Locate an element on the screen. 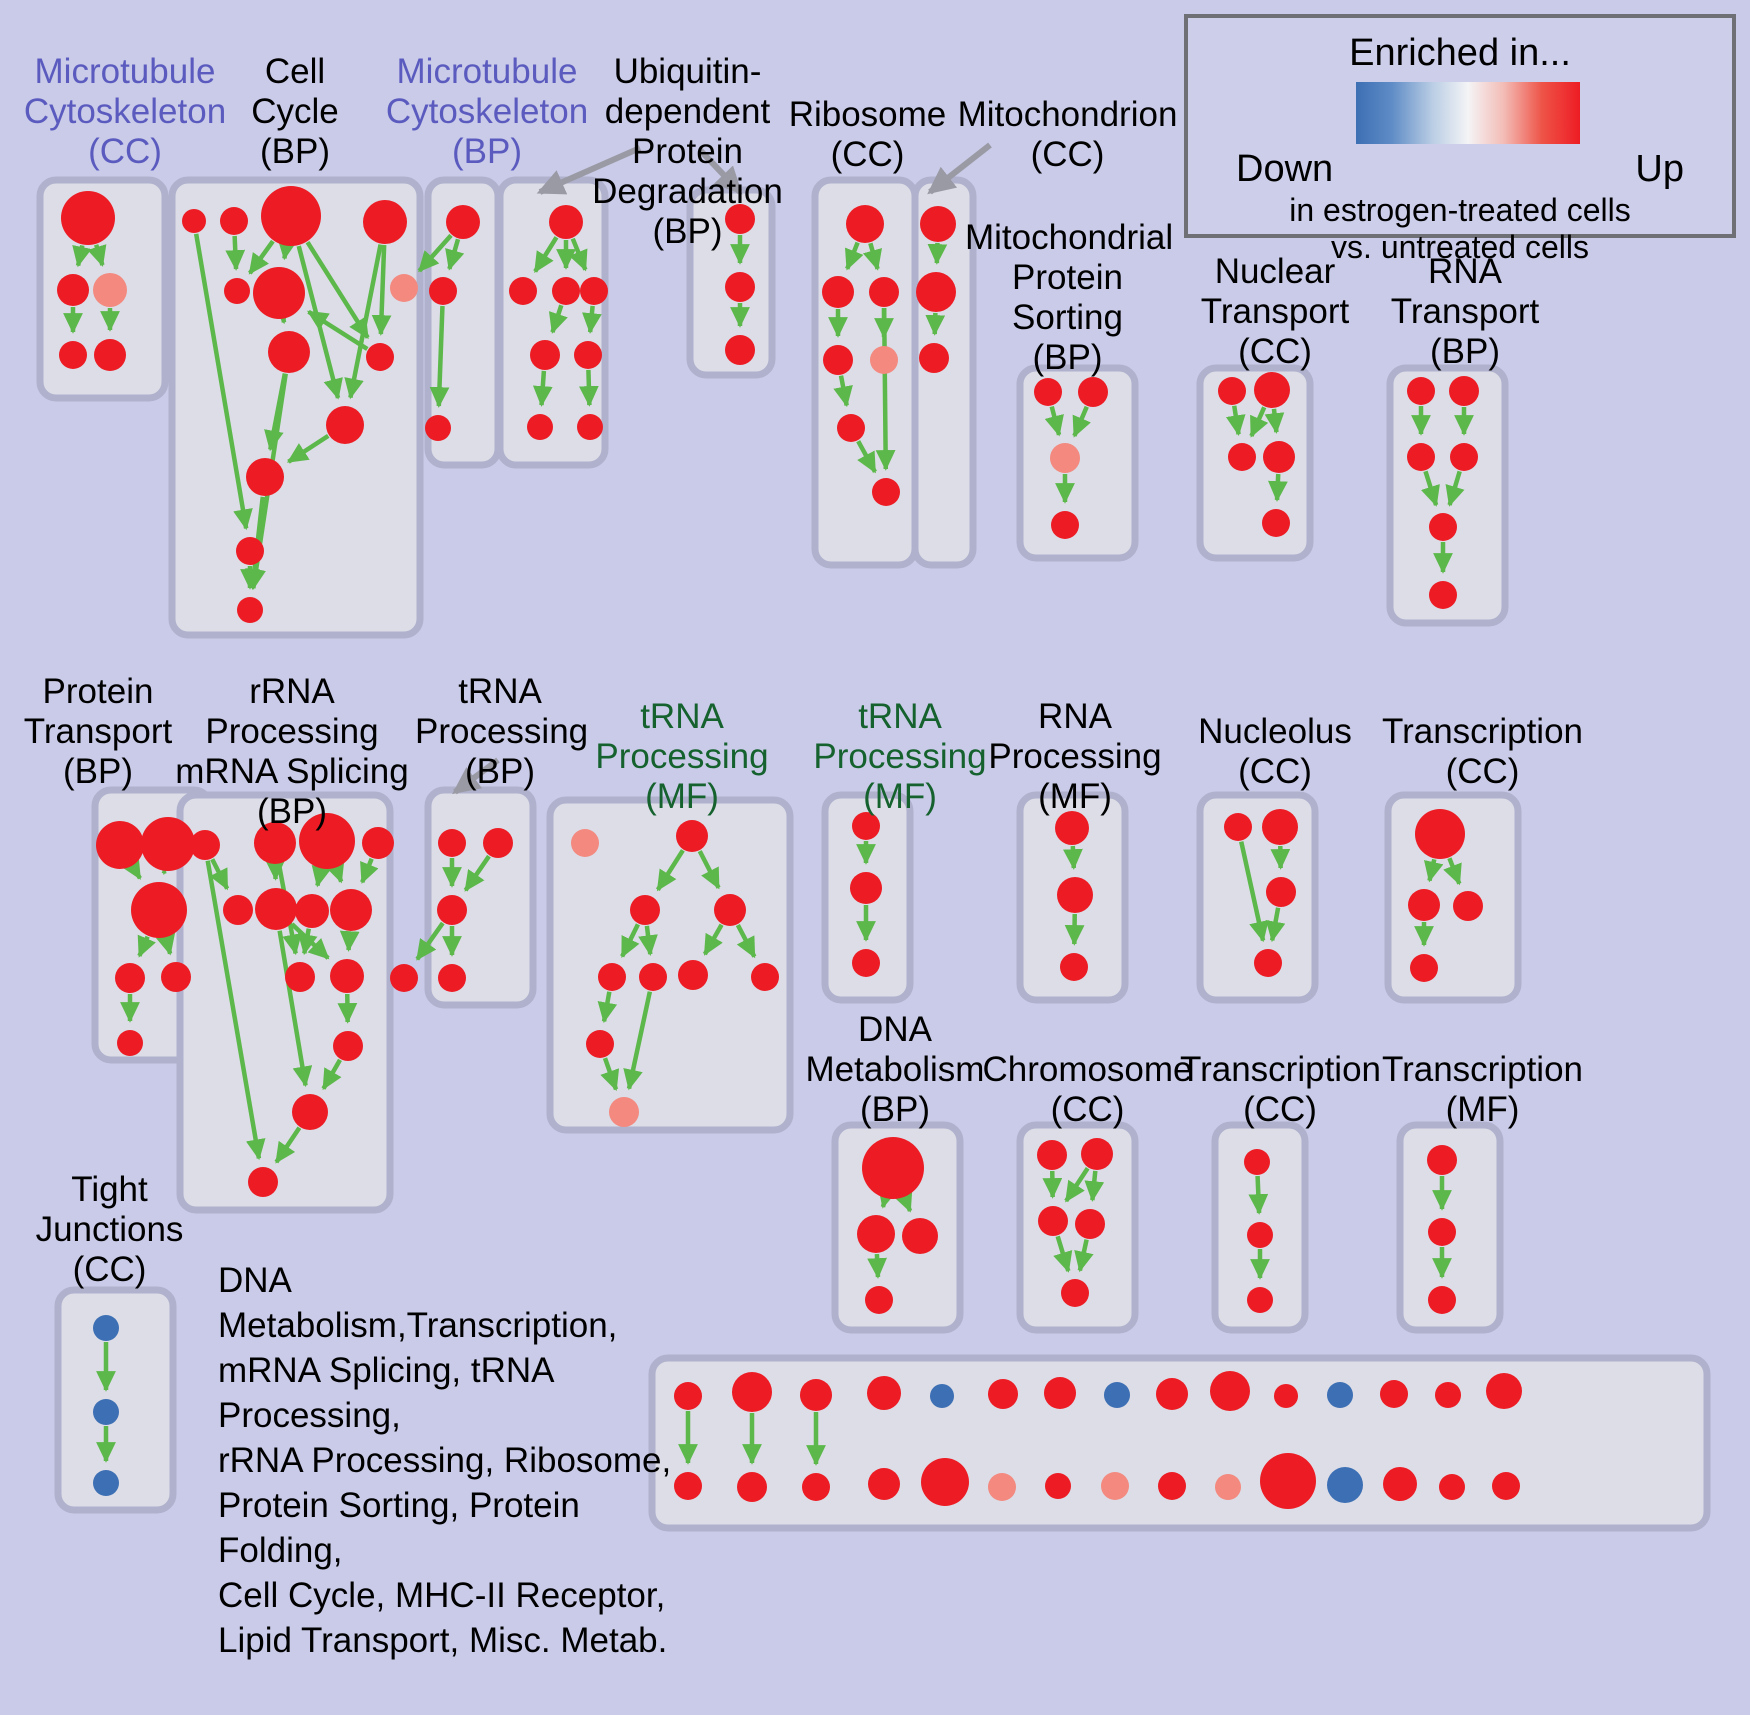  cluster-label-trna-processing-mf-1: tRNA Processing (MF) is located at coordinates (682, 756).